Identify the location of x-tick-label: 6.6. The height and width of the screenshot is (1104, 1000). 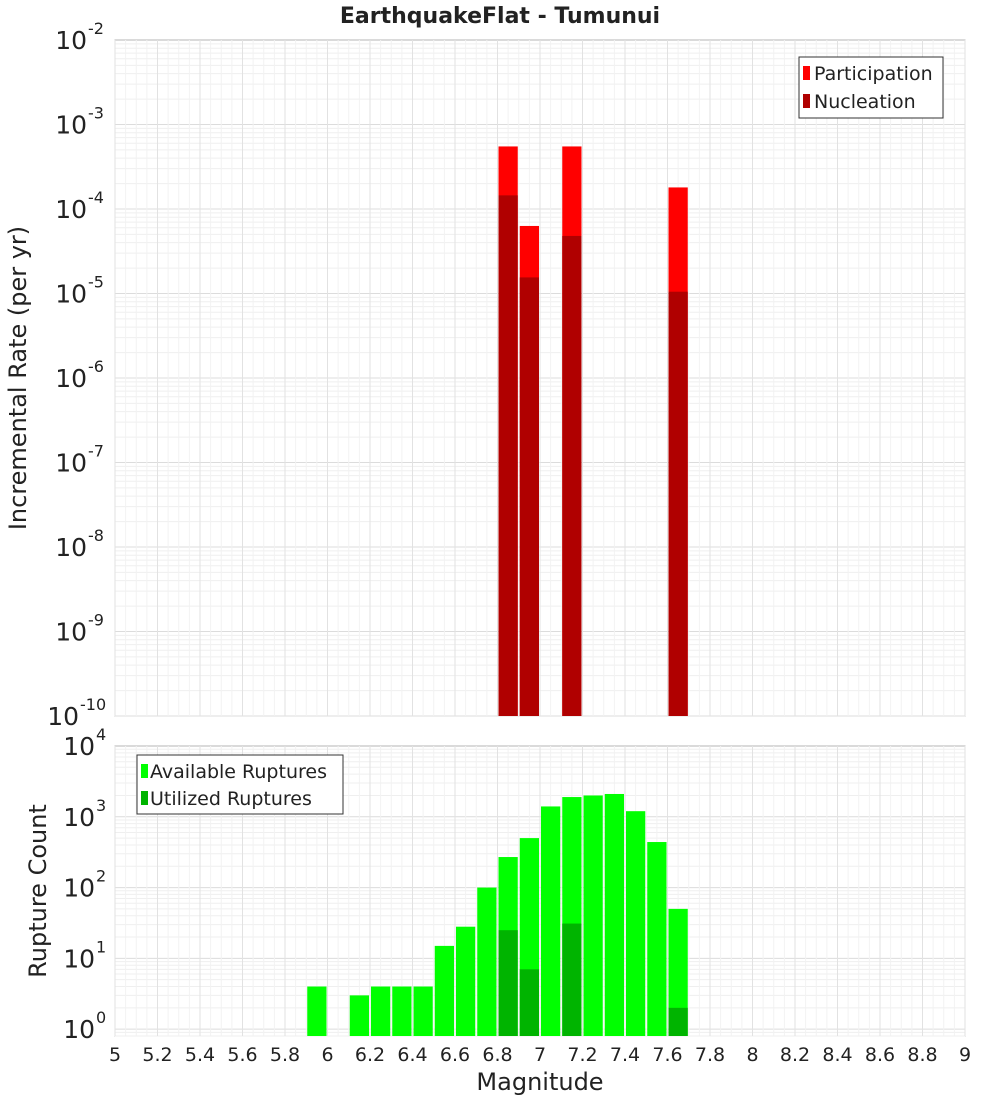
(455, 1055).